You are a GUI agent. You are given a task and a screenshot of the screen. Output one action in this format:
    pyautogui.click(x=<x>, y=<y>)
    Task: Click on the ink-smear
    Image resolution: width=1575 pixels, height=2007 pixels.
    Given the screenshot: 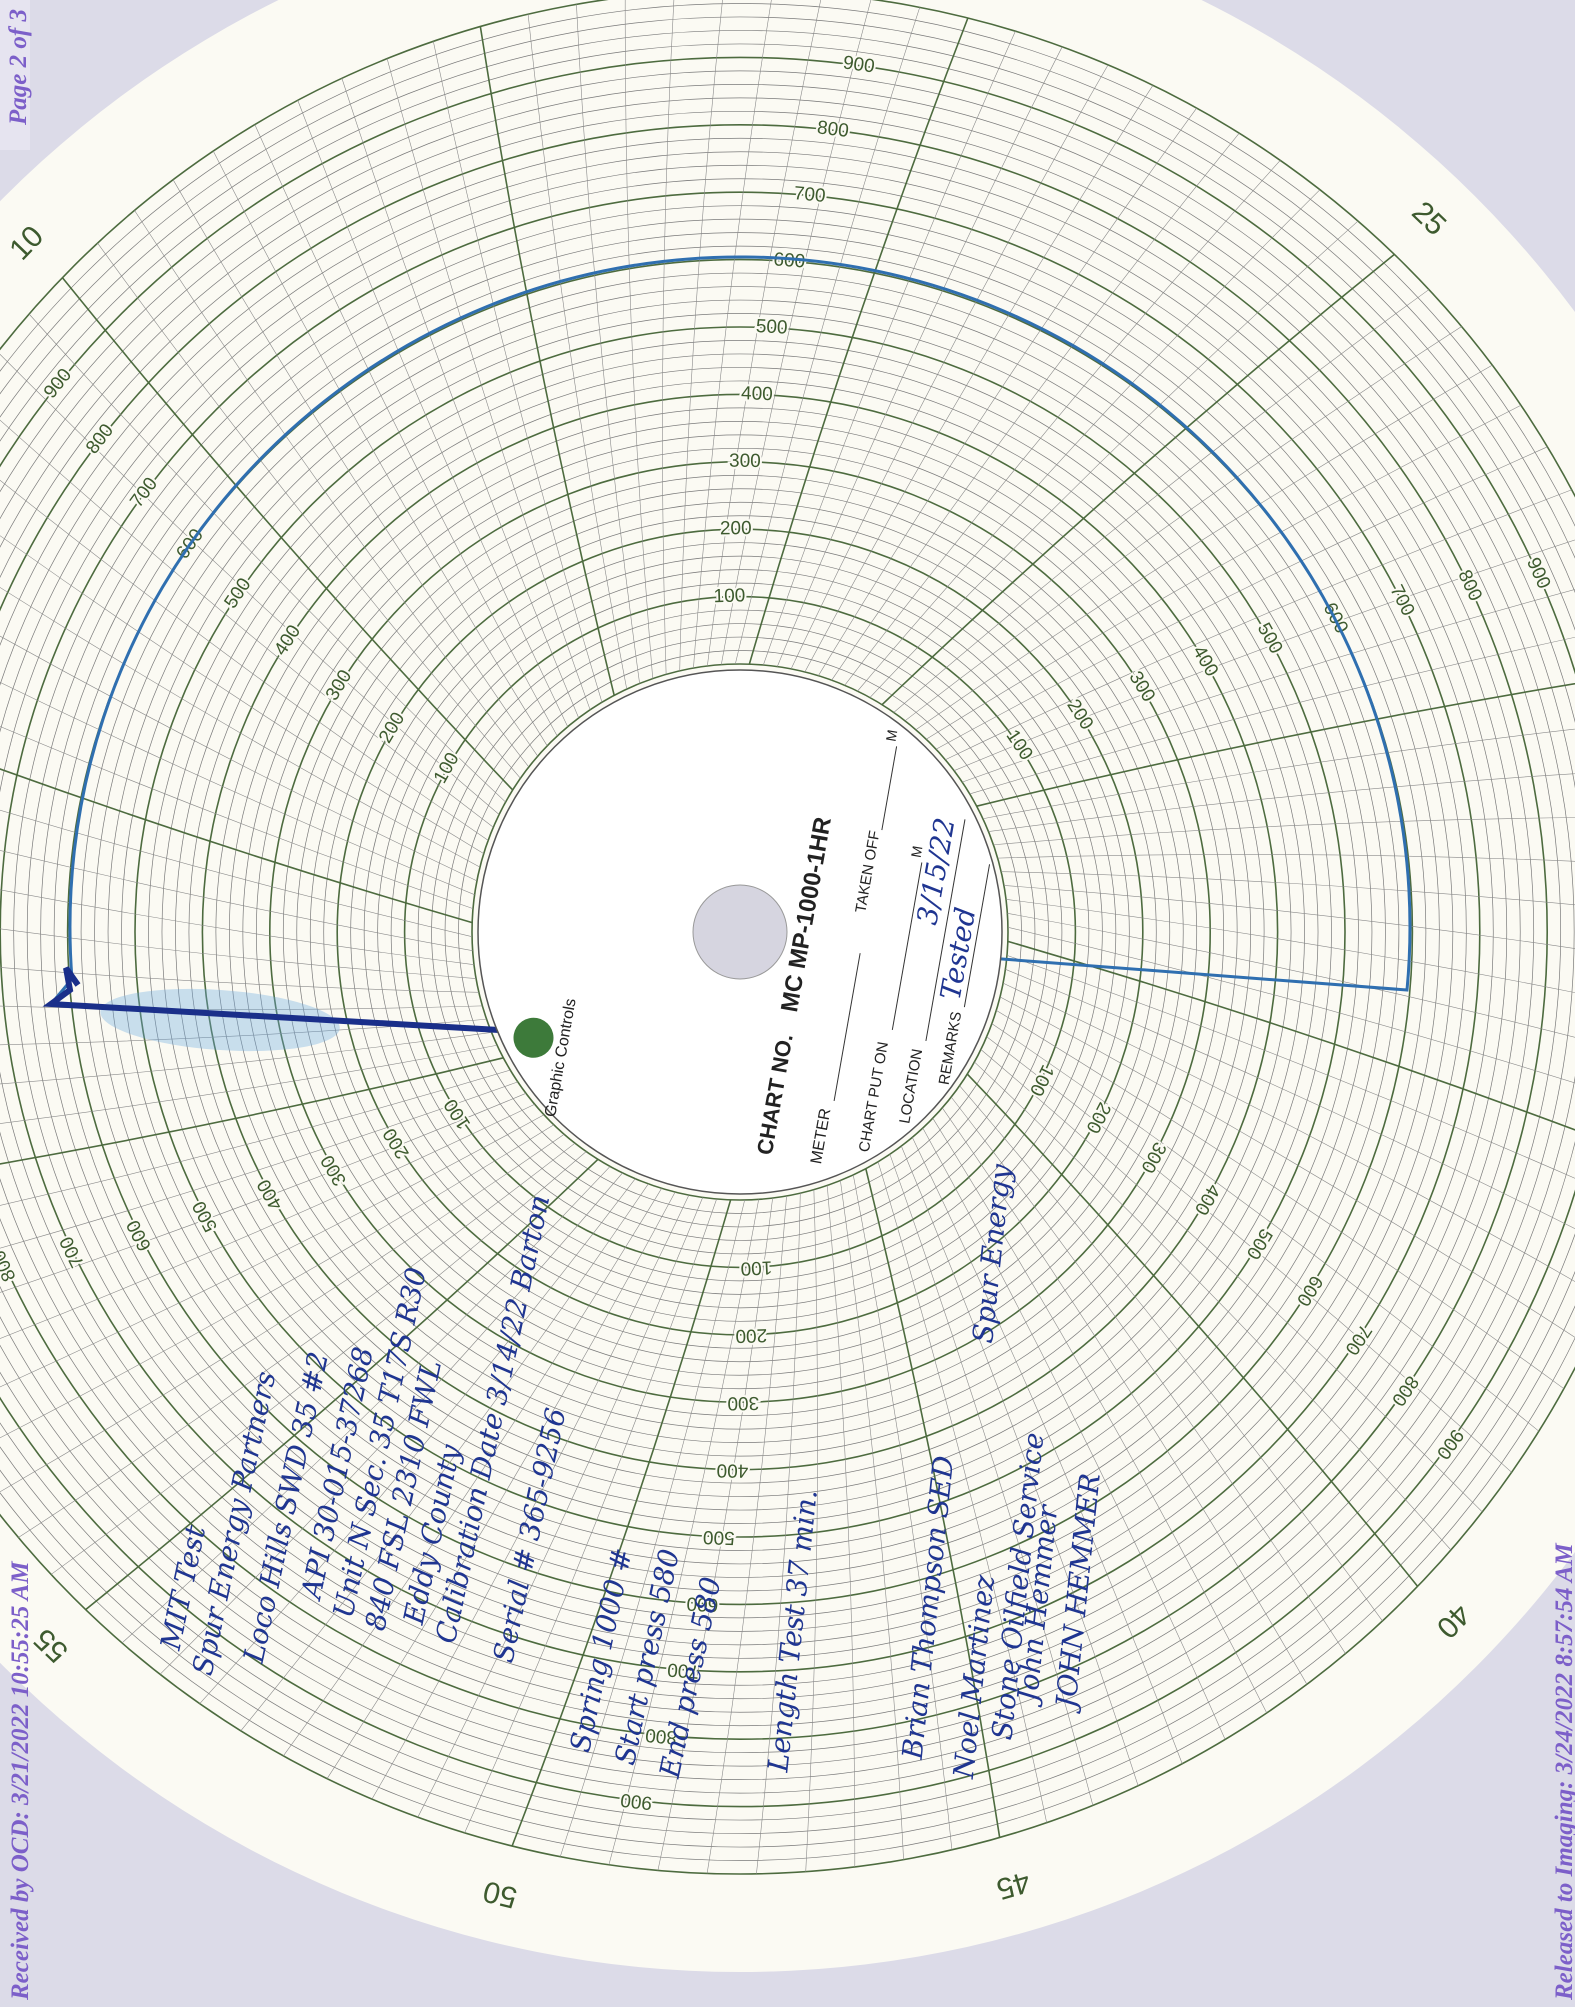 What is the action you would take?
    pyautogui.click(x=220, y=1020)
    